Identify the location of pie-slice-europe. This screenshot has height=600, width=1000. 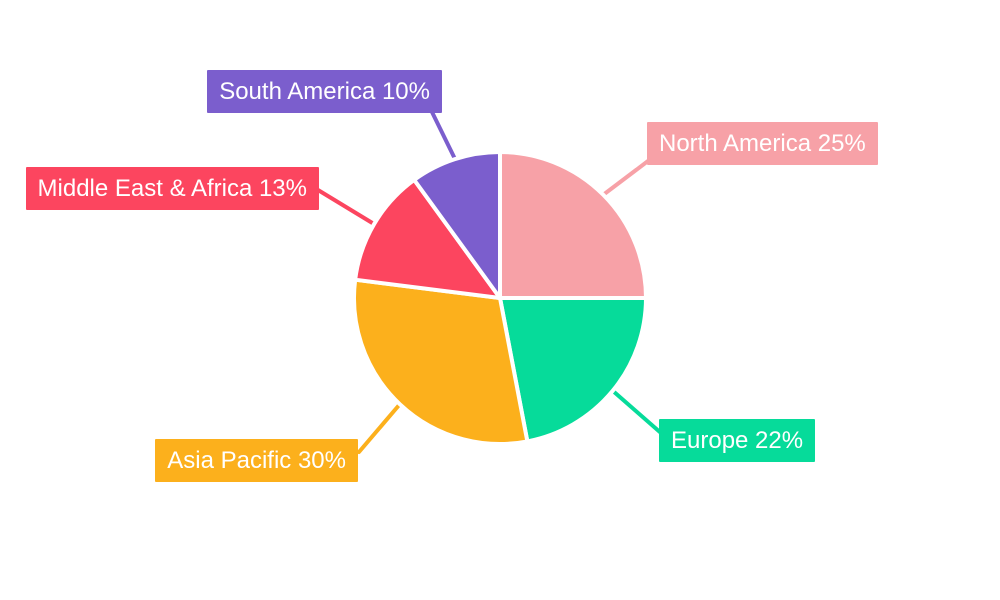
(573, 370).